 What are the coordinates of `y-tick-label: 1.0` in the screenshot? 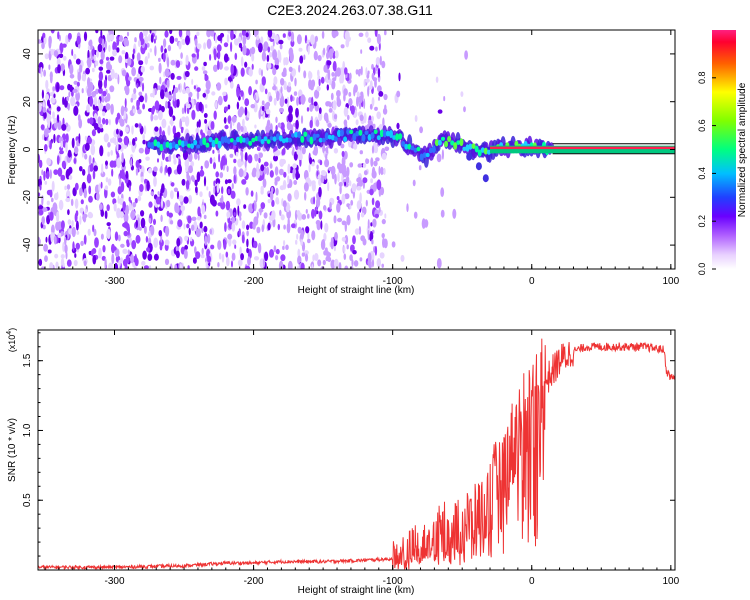 It's located at (27, 430).